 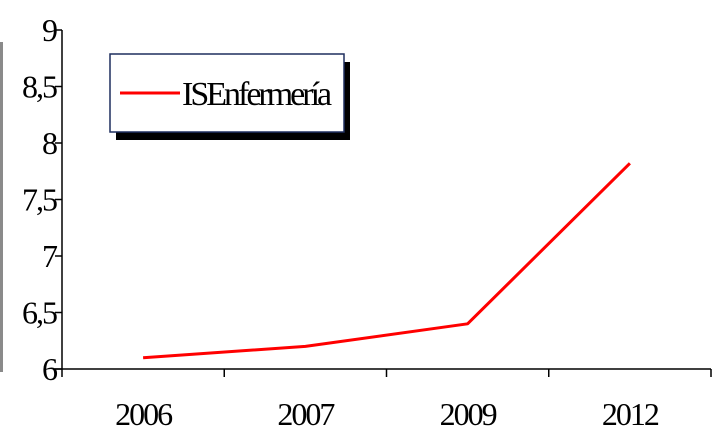 What do you see at coordinates (49, 143) in the screenshot?
I see `y-tick-label: 8` at bounding box center [49, 143].